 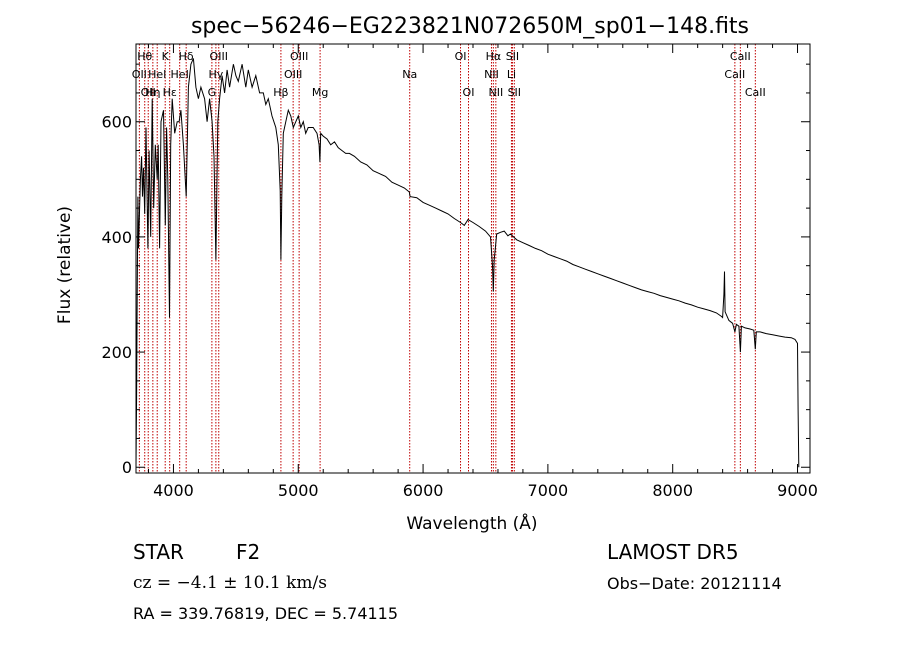 What do you see at coordinates (212, 92) in the screenshot?
I see `line-label-9: G` at bounding box center [212, 92].